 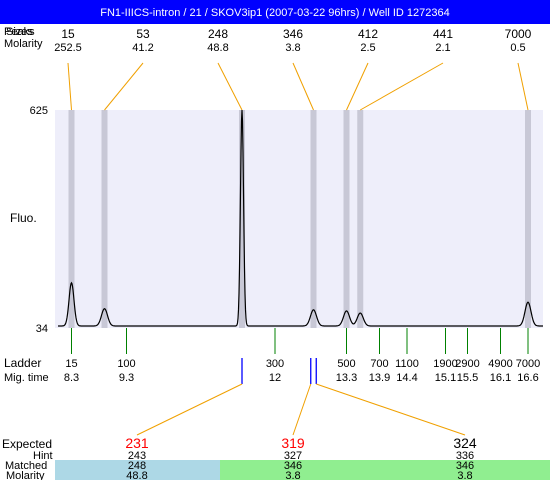 What do you see at coordinates (137, 466) in the screenshot?
I see `expected-matched: 248` at bounding box center [137, 466].